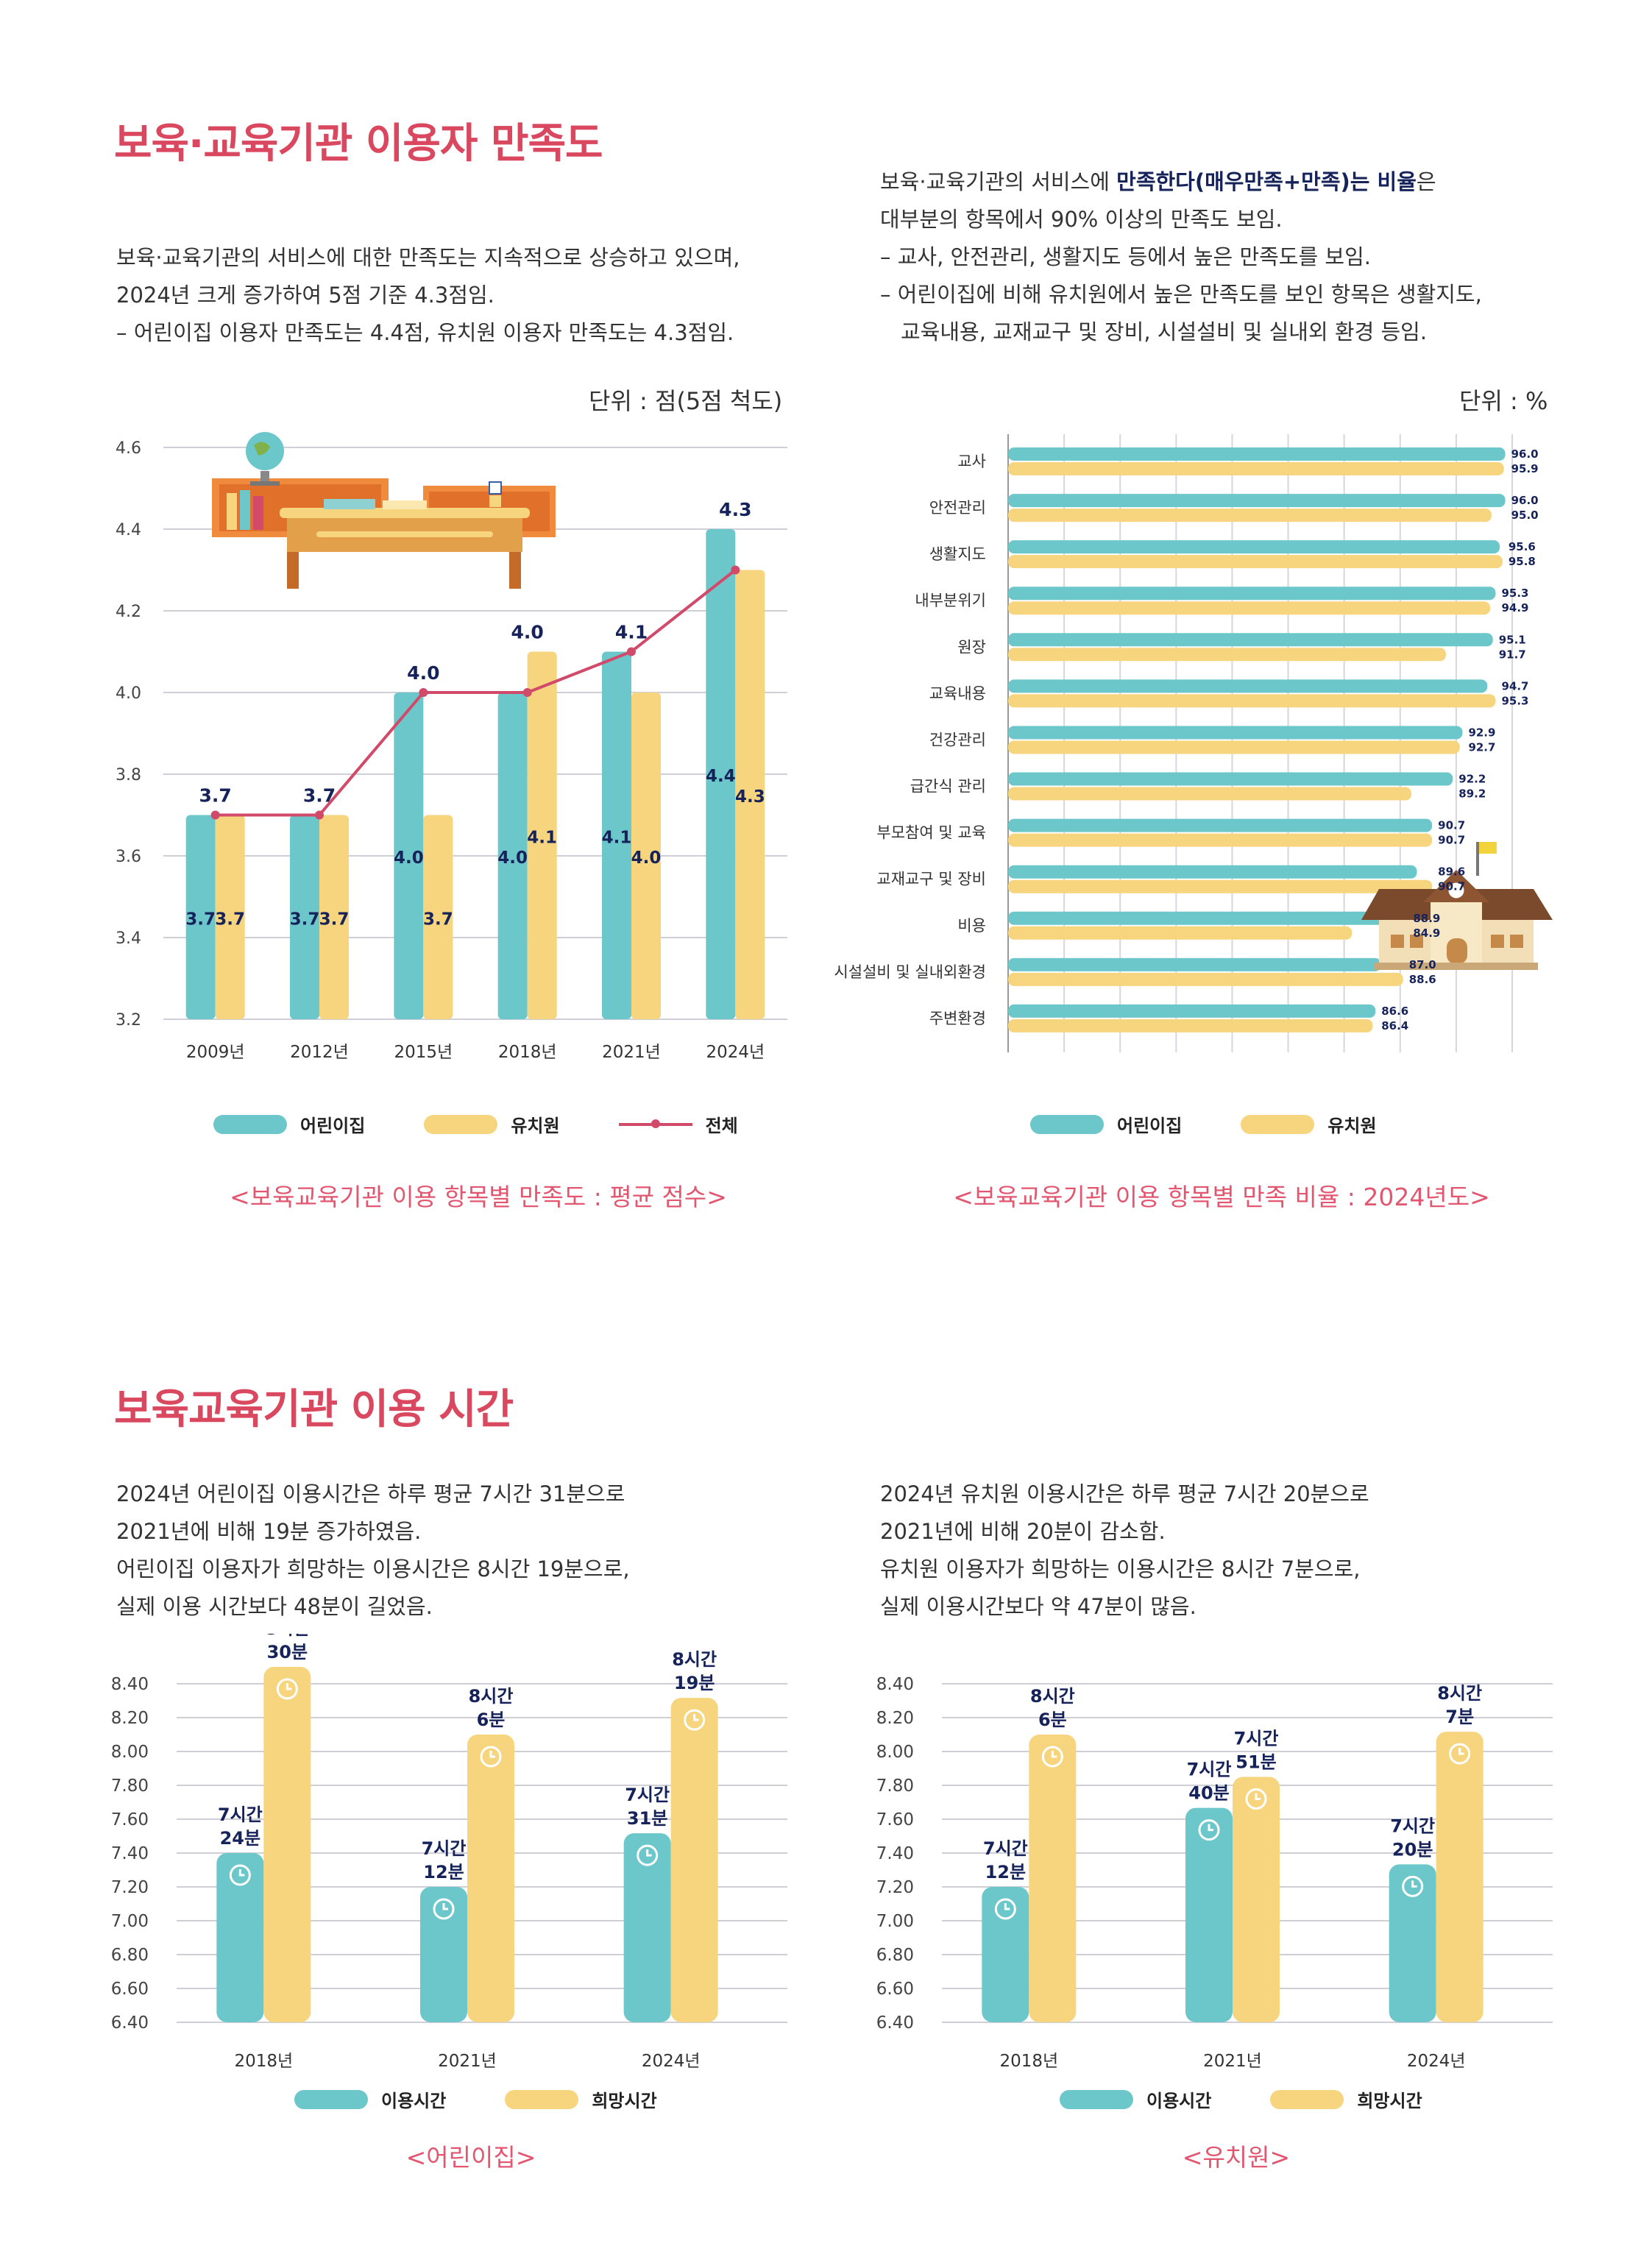 The width and height of the screenshot is (1652, 2260). I want to click on category-label: 교육내용, so click(957, 693).